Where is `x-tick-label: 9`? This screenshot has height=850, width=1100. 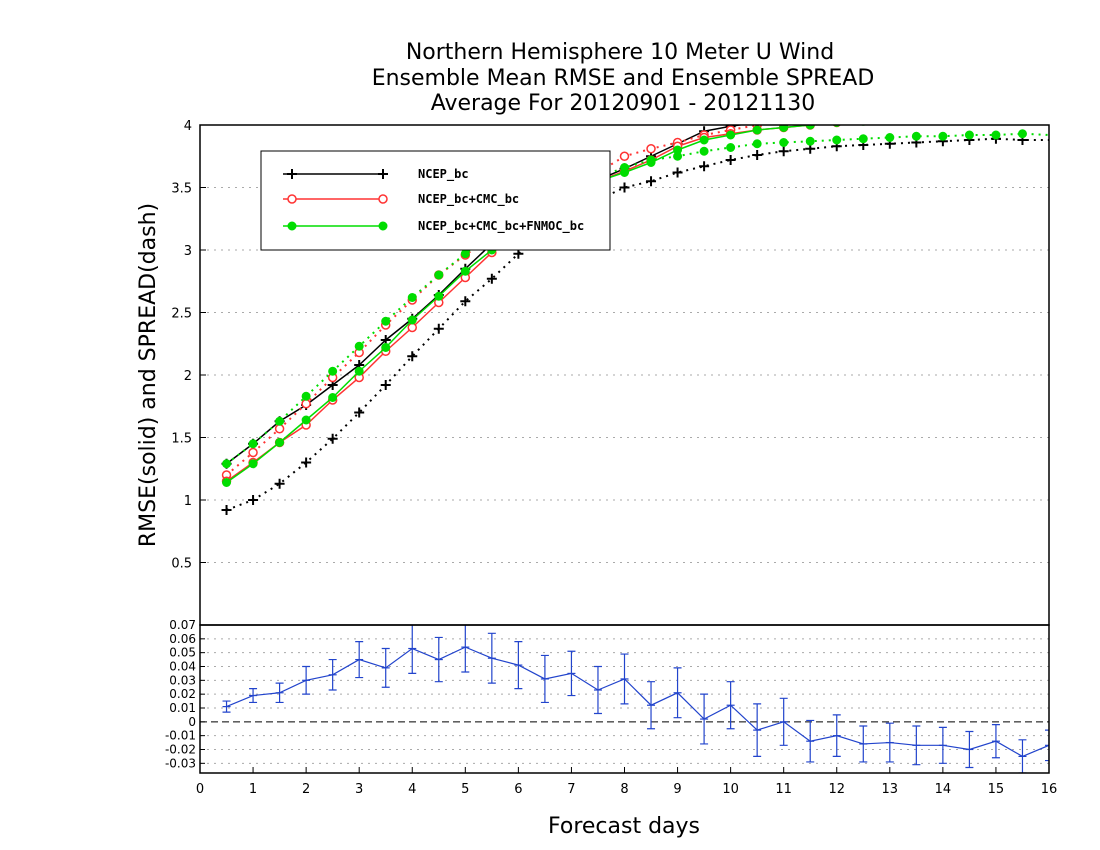 x-tick-label: 9 is located at coordinates (677, 789).